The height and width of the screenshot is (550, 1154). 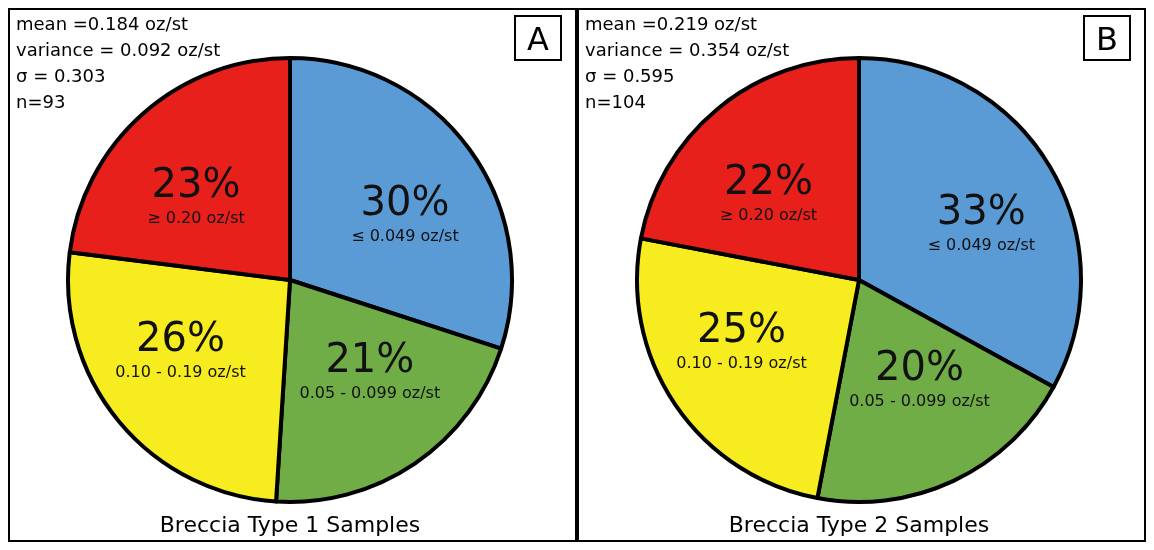 I want to click on data-label: 30%, so click(x=405, y=200).